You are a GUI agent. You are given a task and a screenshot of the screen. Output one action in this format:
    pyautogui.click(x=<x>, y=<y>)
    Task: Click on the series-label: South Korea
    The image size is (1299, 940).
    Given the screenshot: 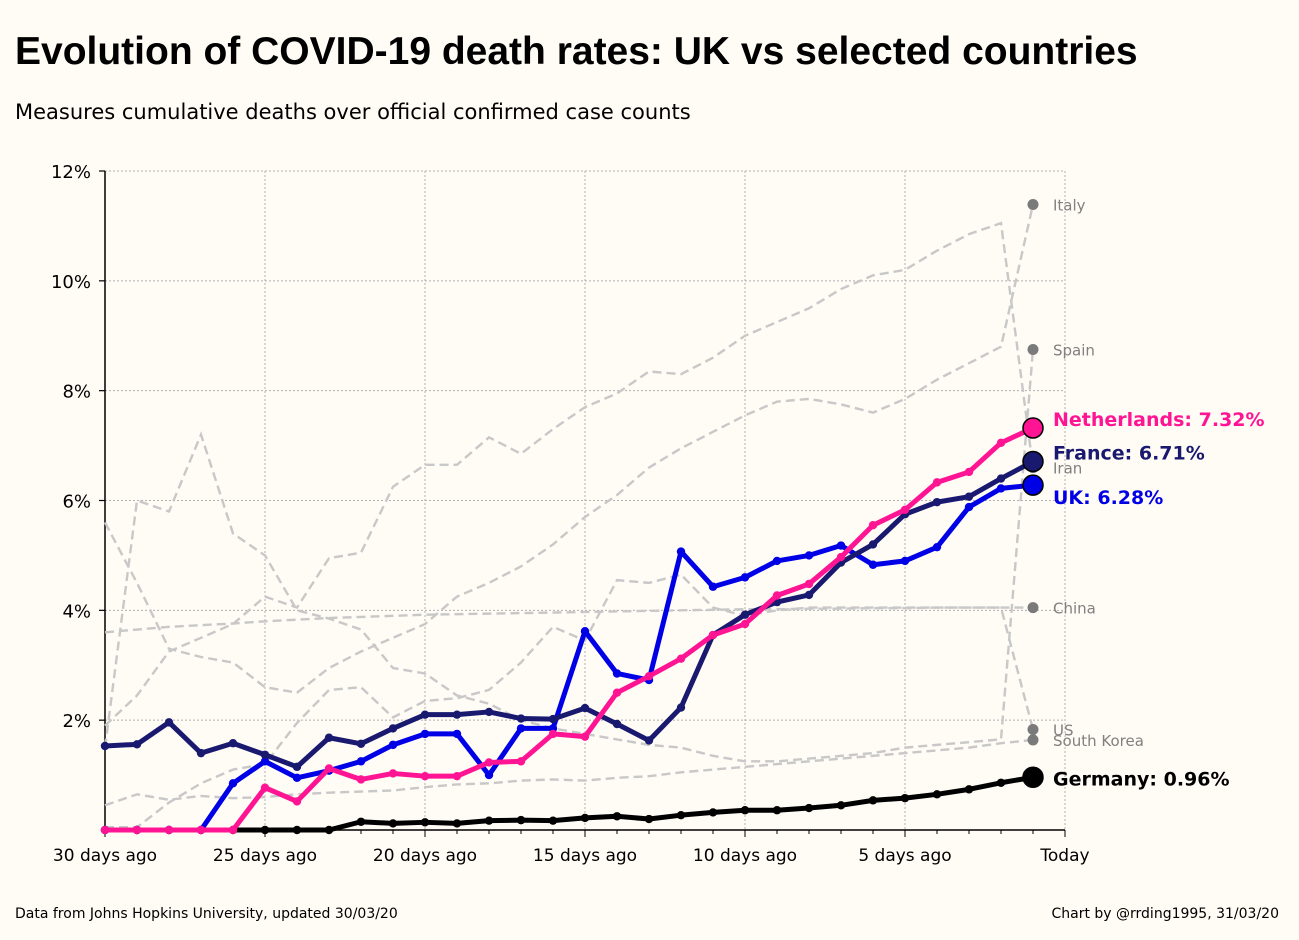 What is the action you would take?
    pyautogui.click(x=1098, y=741)
    